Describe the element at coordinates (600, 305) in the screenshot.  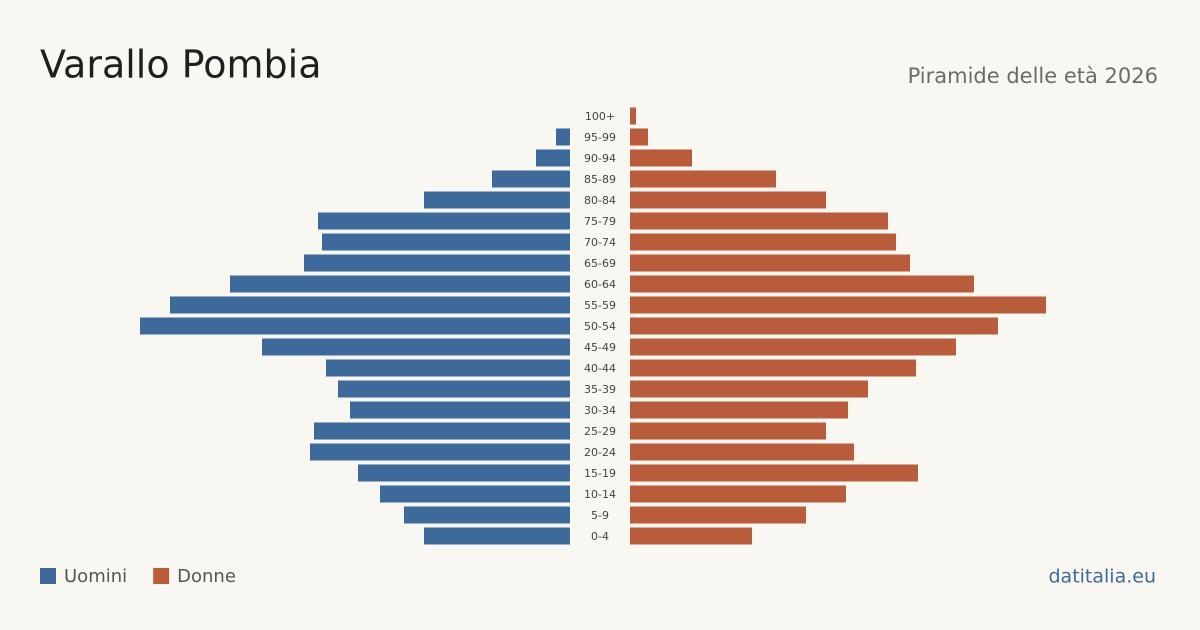
I see `age-label: 55-59` at that location.